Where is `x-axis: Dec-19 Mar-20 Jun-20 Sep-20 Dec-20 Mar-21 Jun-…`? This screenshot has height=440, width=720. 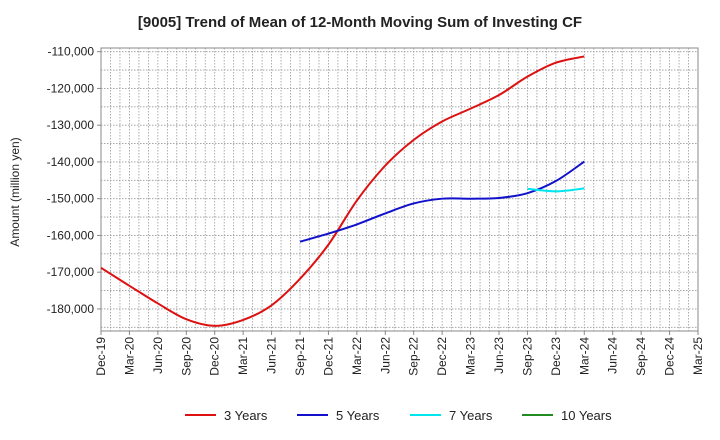 x-axis: Dec-19 Mar-20 Jun-20 Sep-20 Dec-20 Mar-21 Jun-… is located at coordinates (399, 353).